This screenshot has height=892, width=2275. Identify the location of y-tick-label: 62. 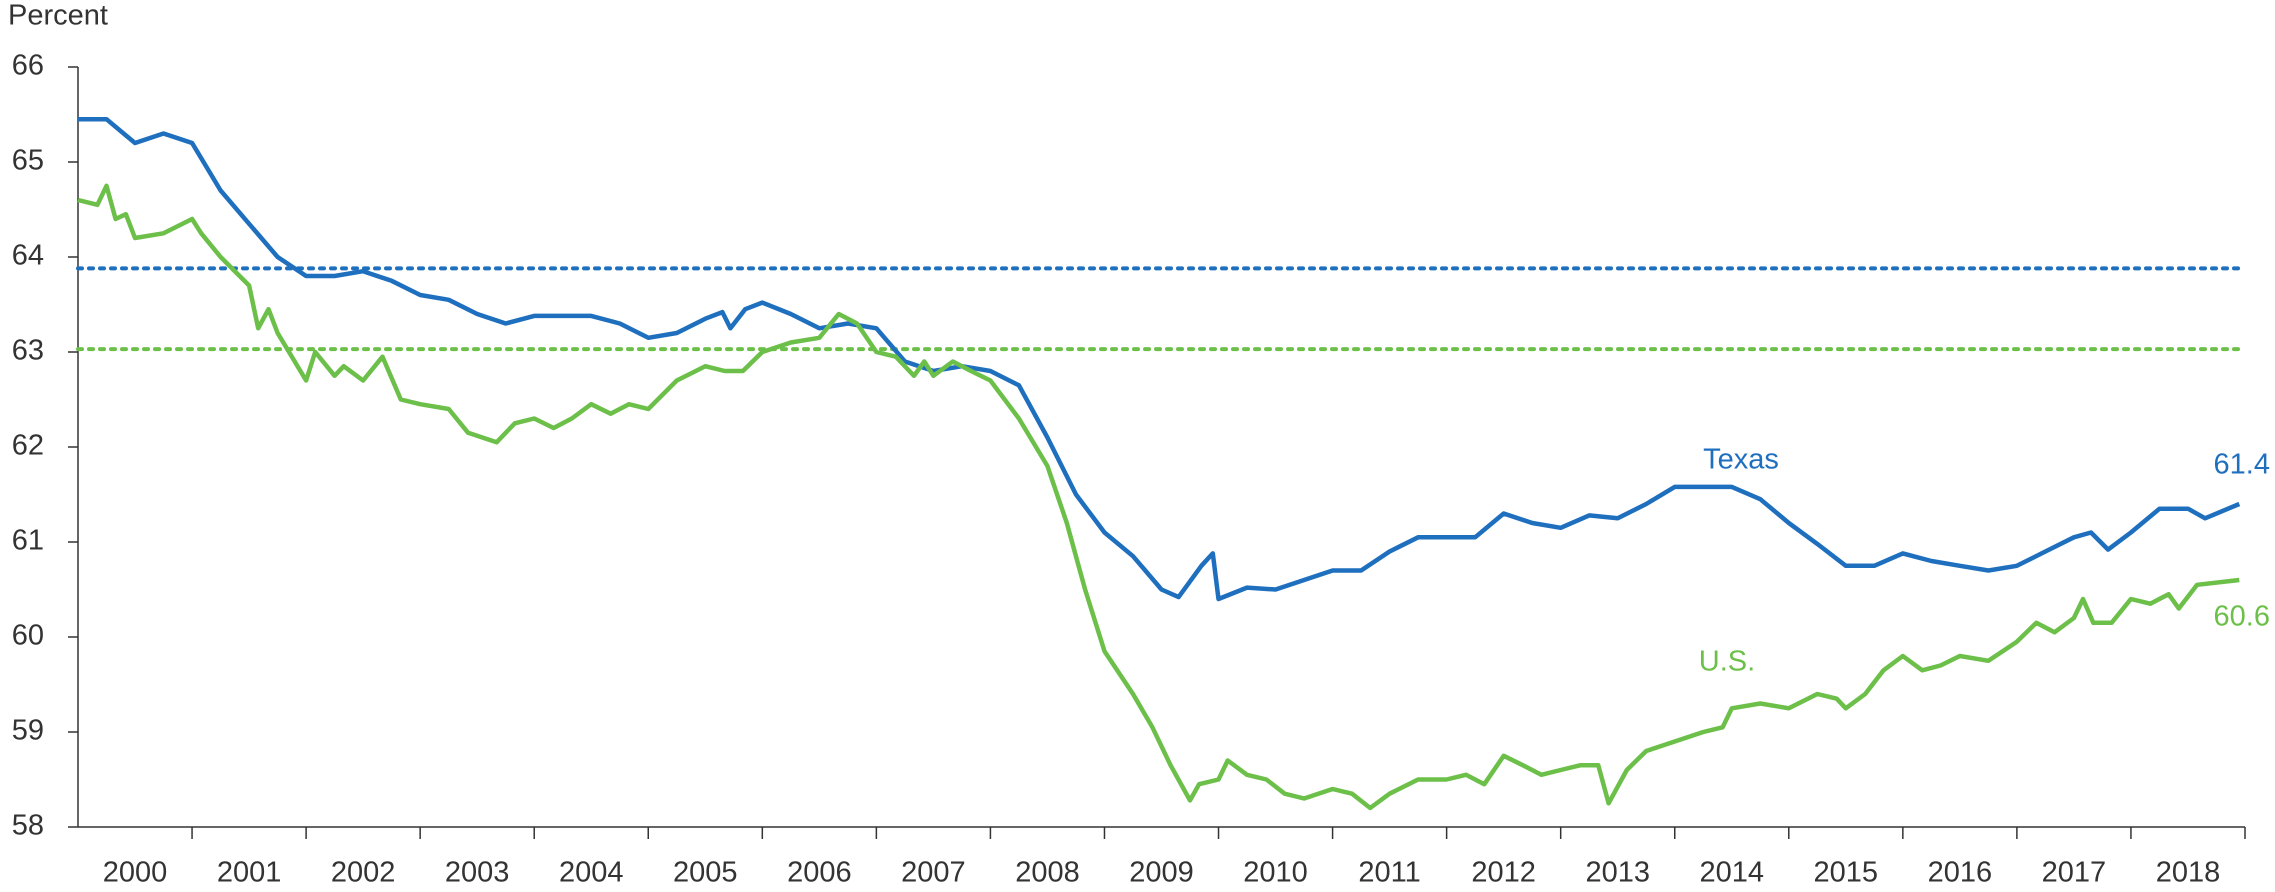
(28, 446).